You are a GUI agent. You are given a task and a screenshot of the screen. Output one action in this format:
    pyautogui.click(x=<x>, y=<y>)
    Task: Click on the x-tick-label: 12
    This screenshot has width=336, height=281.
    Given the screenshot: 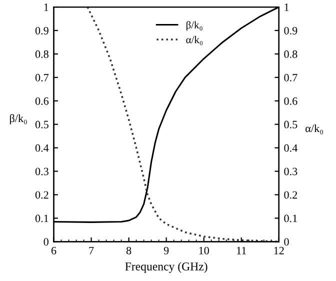 What is the action you would take?
    pyautogui.click(x=279, y=250)
    